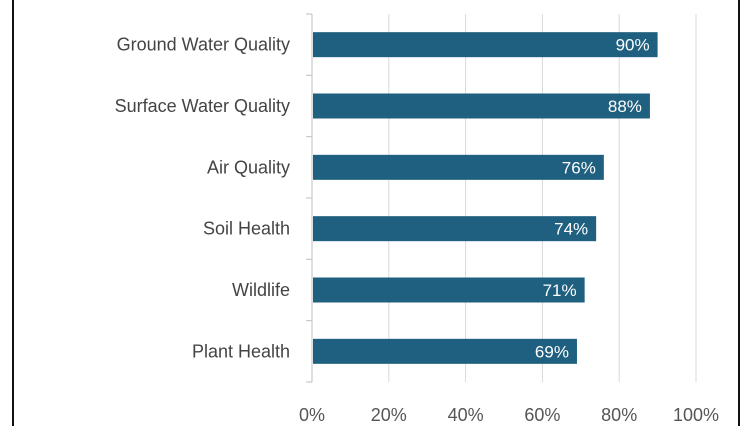 The width and height of the screenshot is (741, 426). Describe the element at coordinates (466, 415) in the screenshot. I see `x-tick-label: 40%` at that location.